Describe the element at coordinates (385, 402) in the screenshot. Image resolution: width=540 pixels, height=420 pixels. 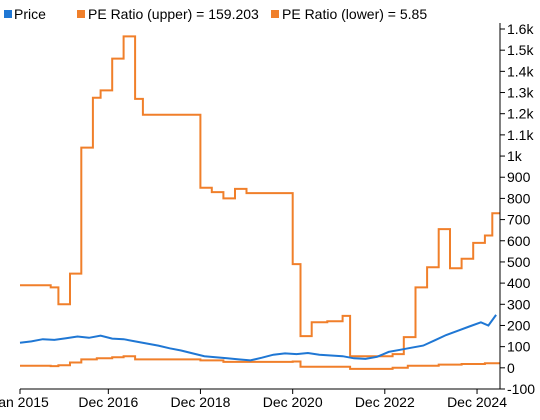
I see `x-tick-label: Dec 2022` at that location.